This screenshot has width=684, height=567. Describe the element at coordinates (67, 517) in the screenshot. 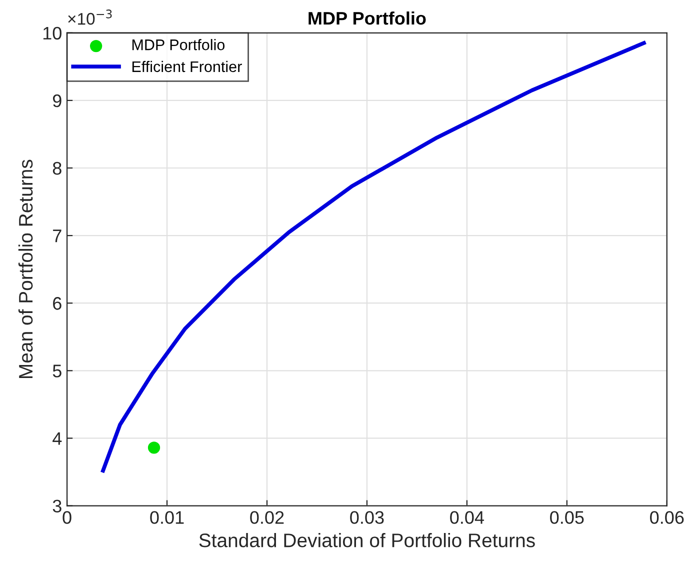

I see `x-tick-label: 0` at that location.